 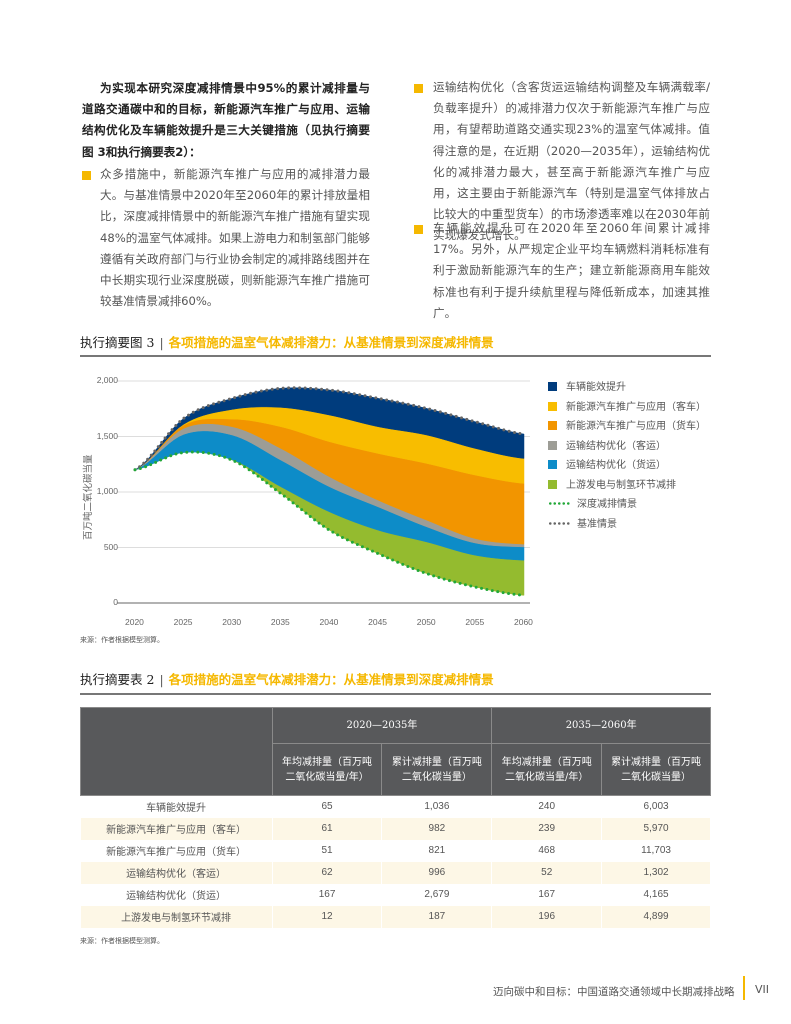 I want to click on cell-value: 239, so click(x=547, y=828).